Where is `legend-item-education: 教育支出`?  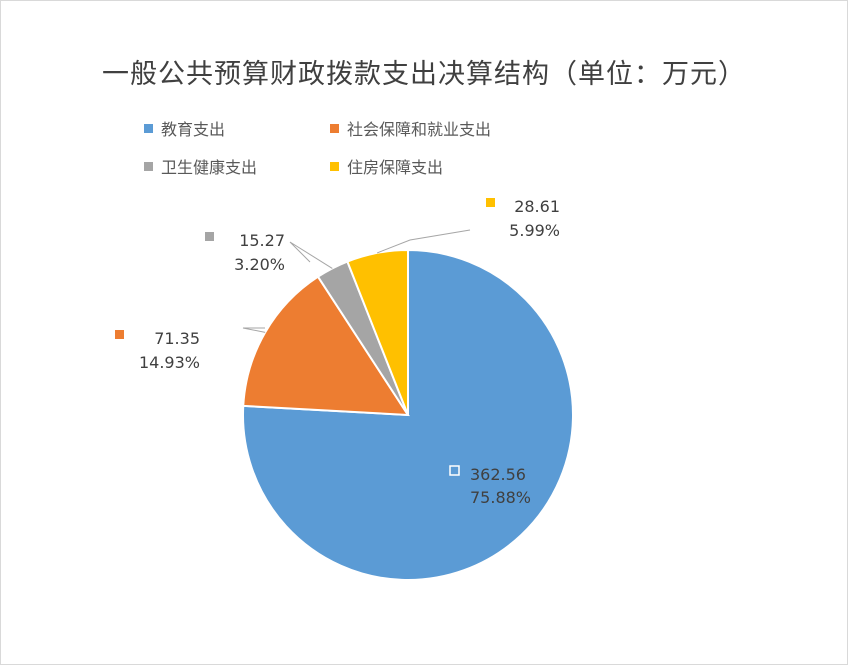
legend-item-education: 教育支出 is located at coordinates (184, 128).